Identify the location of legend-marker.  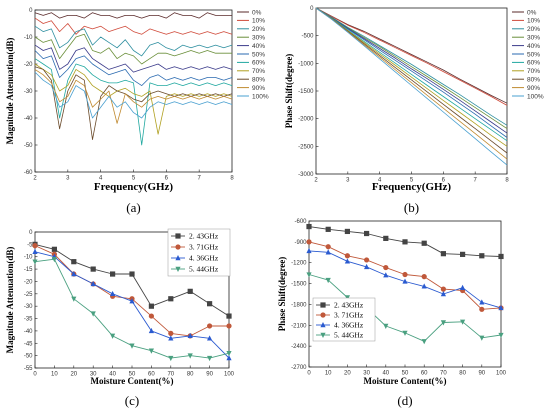
(178, 247).